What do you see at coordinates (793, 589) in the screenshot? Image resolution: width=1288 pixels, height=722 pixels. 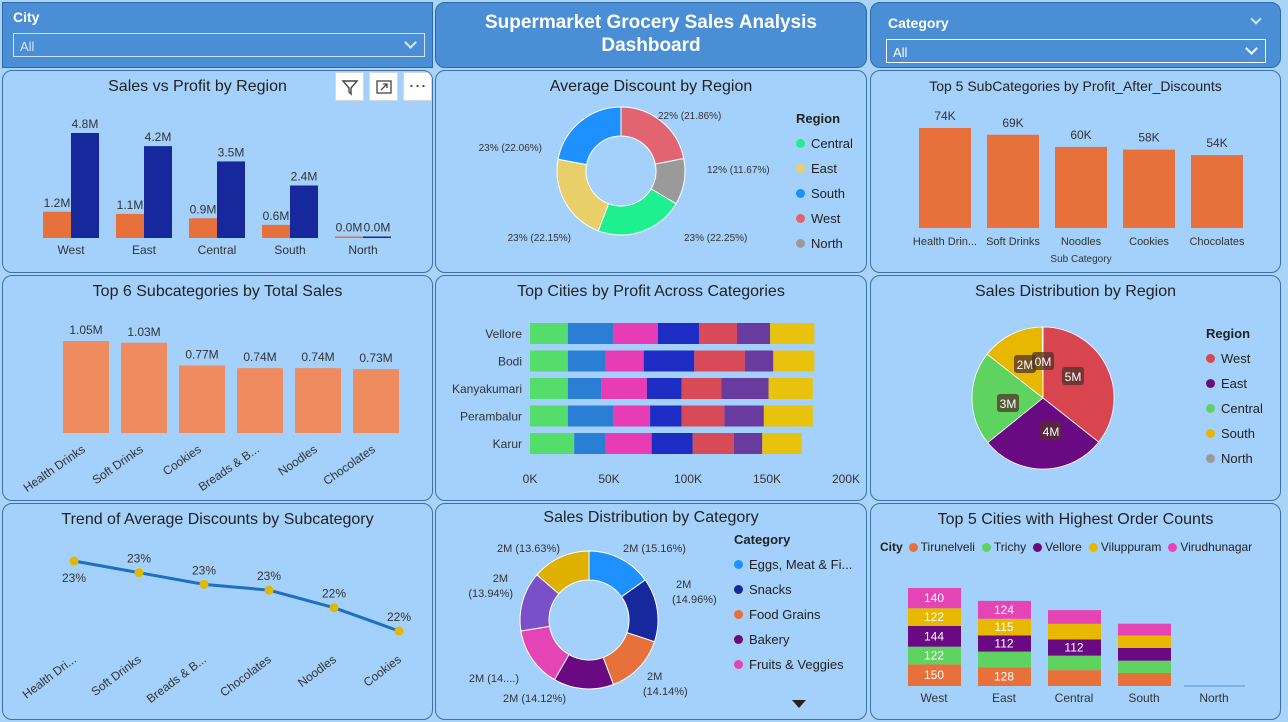 I see `legend-item: Snacks` at bounding box center [793, 589].